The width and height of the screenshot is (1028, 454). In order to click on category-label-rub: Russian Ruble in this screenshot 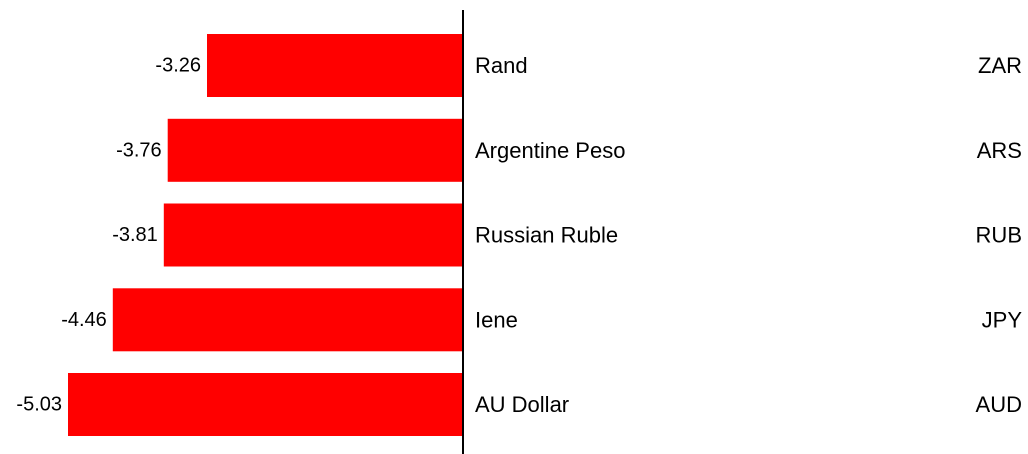, I will do `click(546, 235)`.